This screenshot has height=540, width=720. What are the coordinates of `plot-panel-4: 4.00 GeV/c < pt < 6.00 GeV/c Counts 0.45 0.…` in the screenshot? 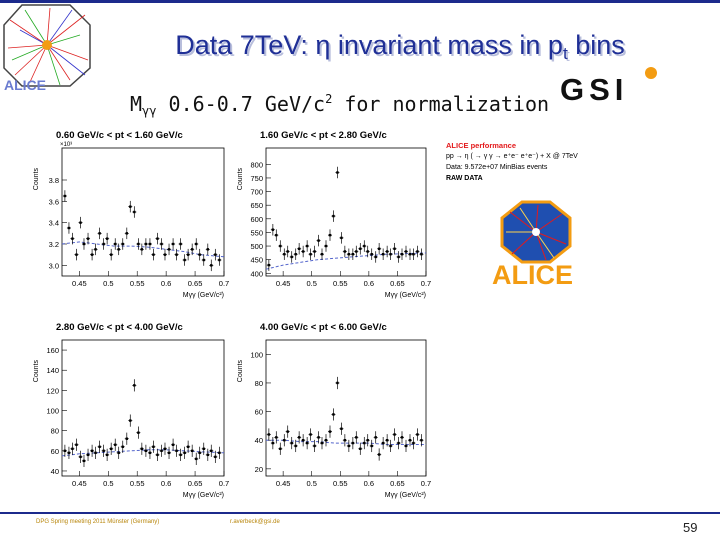 It's located at (334, 410).